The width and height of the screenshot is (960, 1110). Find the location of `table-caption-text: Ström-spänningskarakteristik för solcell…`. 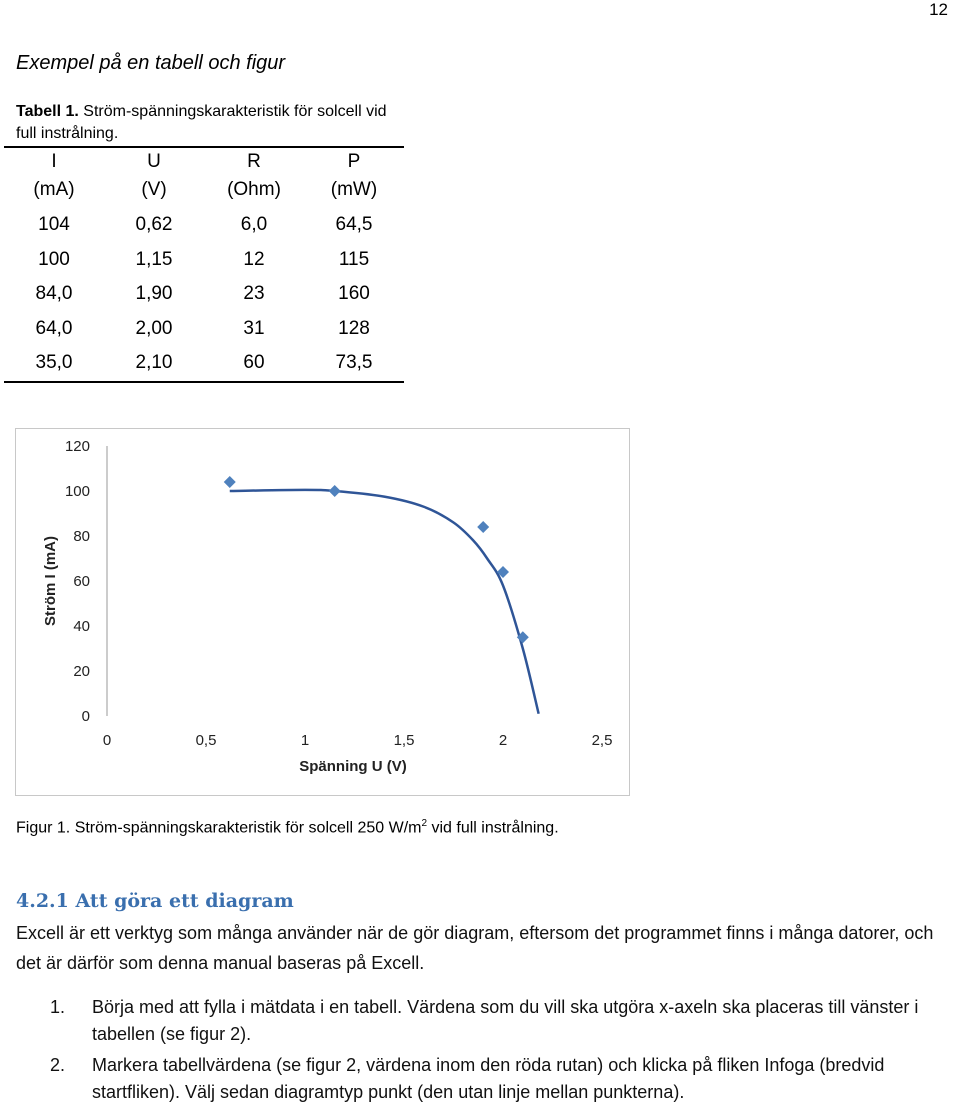

table-caption-text: Ström-spänningskarakteristik för solcell… is located at coordinates (201, 122).